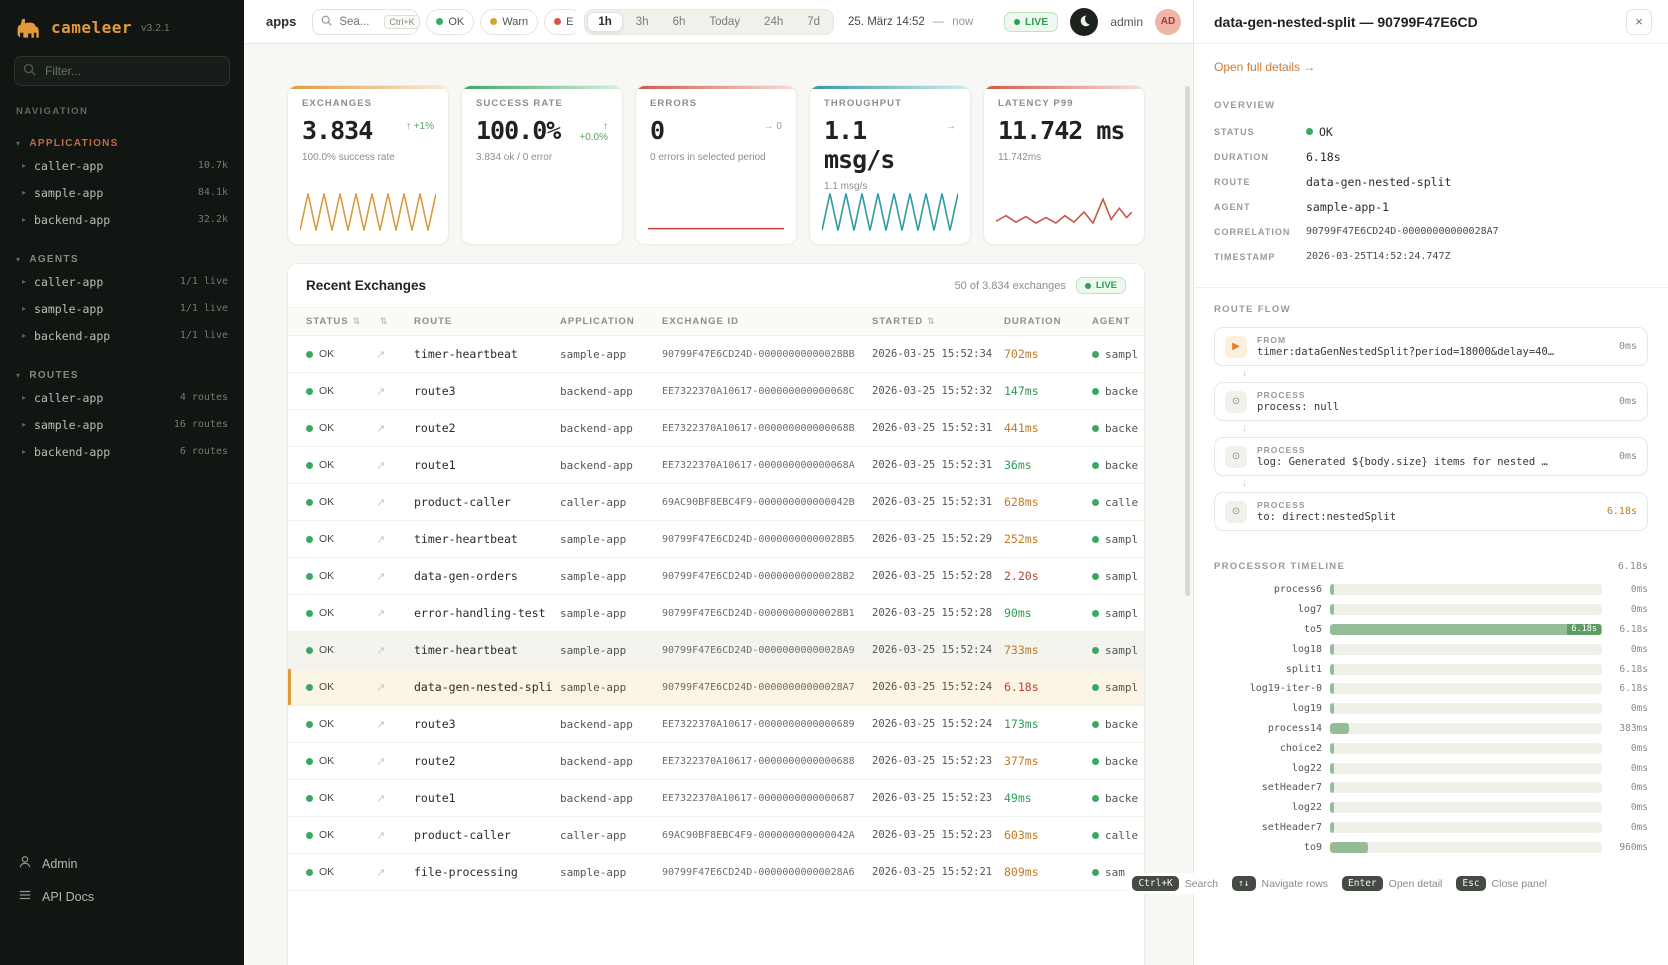 The image size is (1668, 965). What do you see at coordinates (560, 21) in the screenshot?
I see `filter-chip-e: E` at bounding box center [560, 21].